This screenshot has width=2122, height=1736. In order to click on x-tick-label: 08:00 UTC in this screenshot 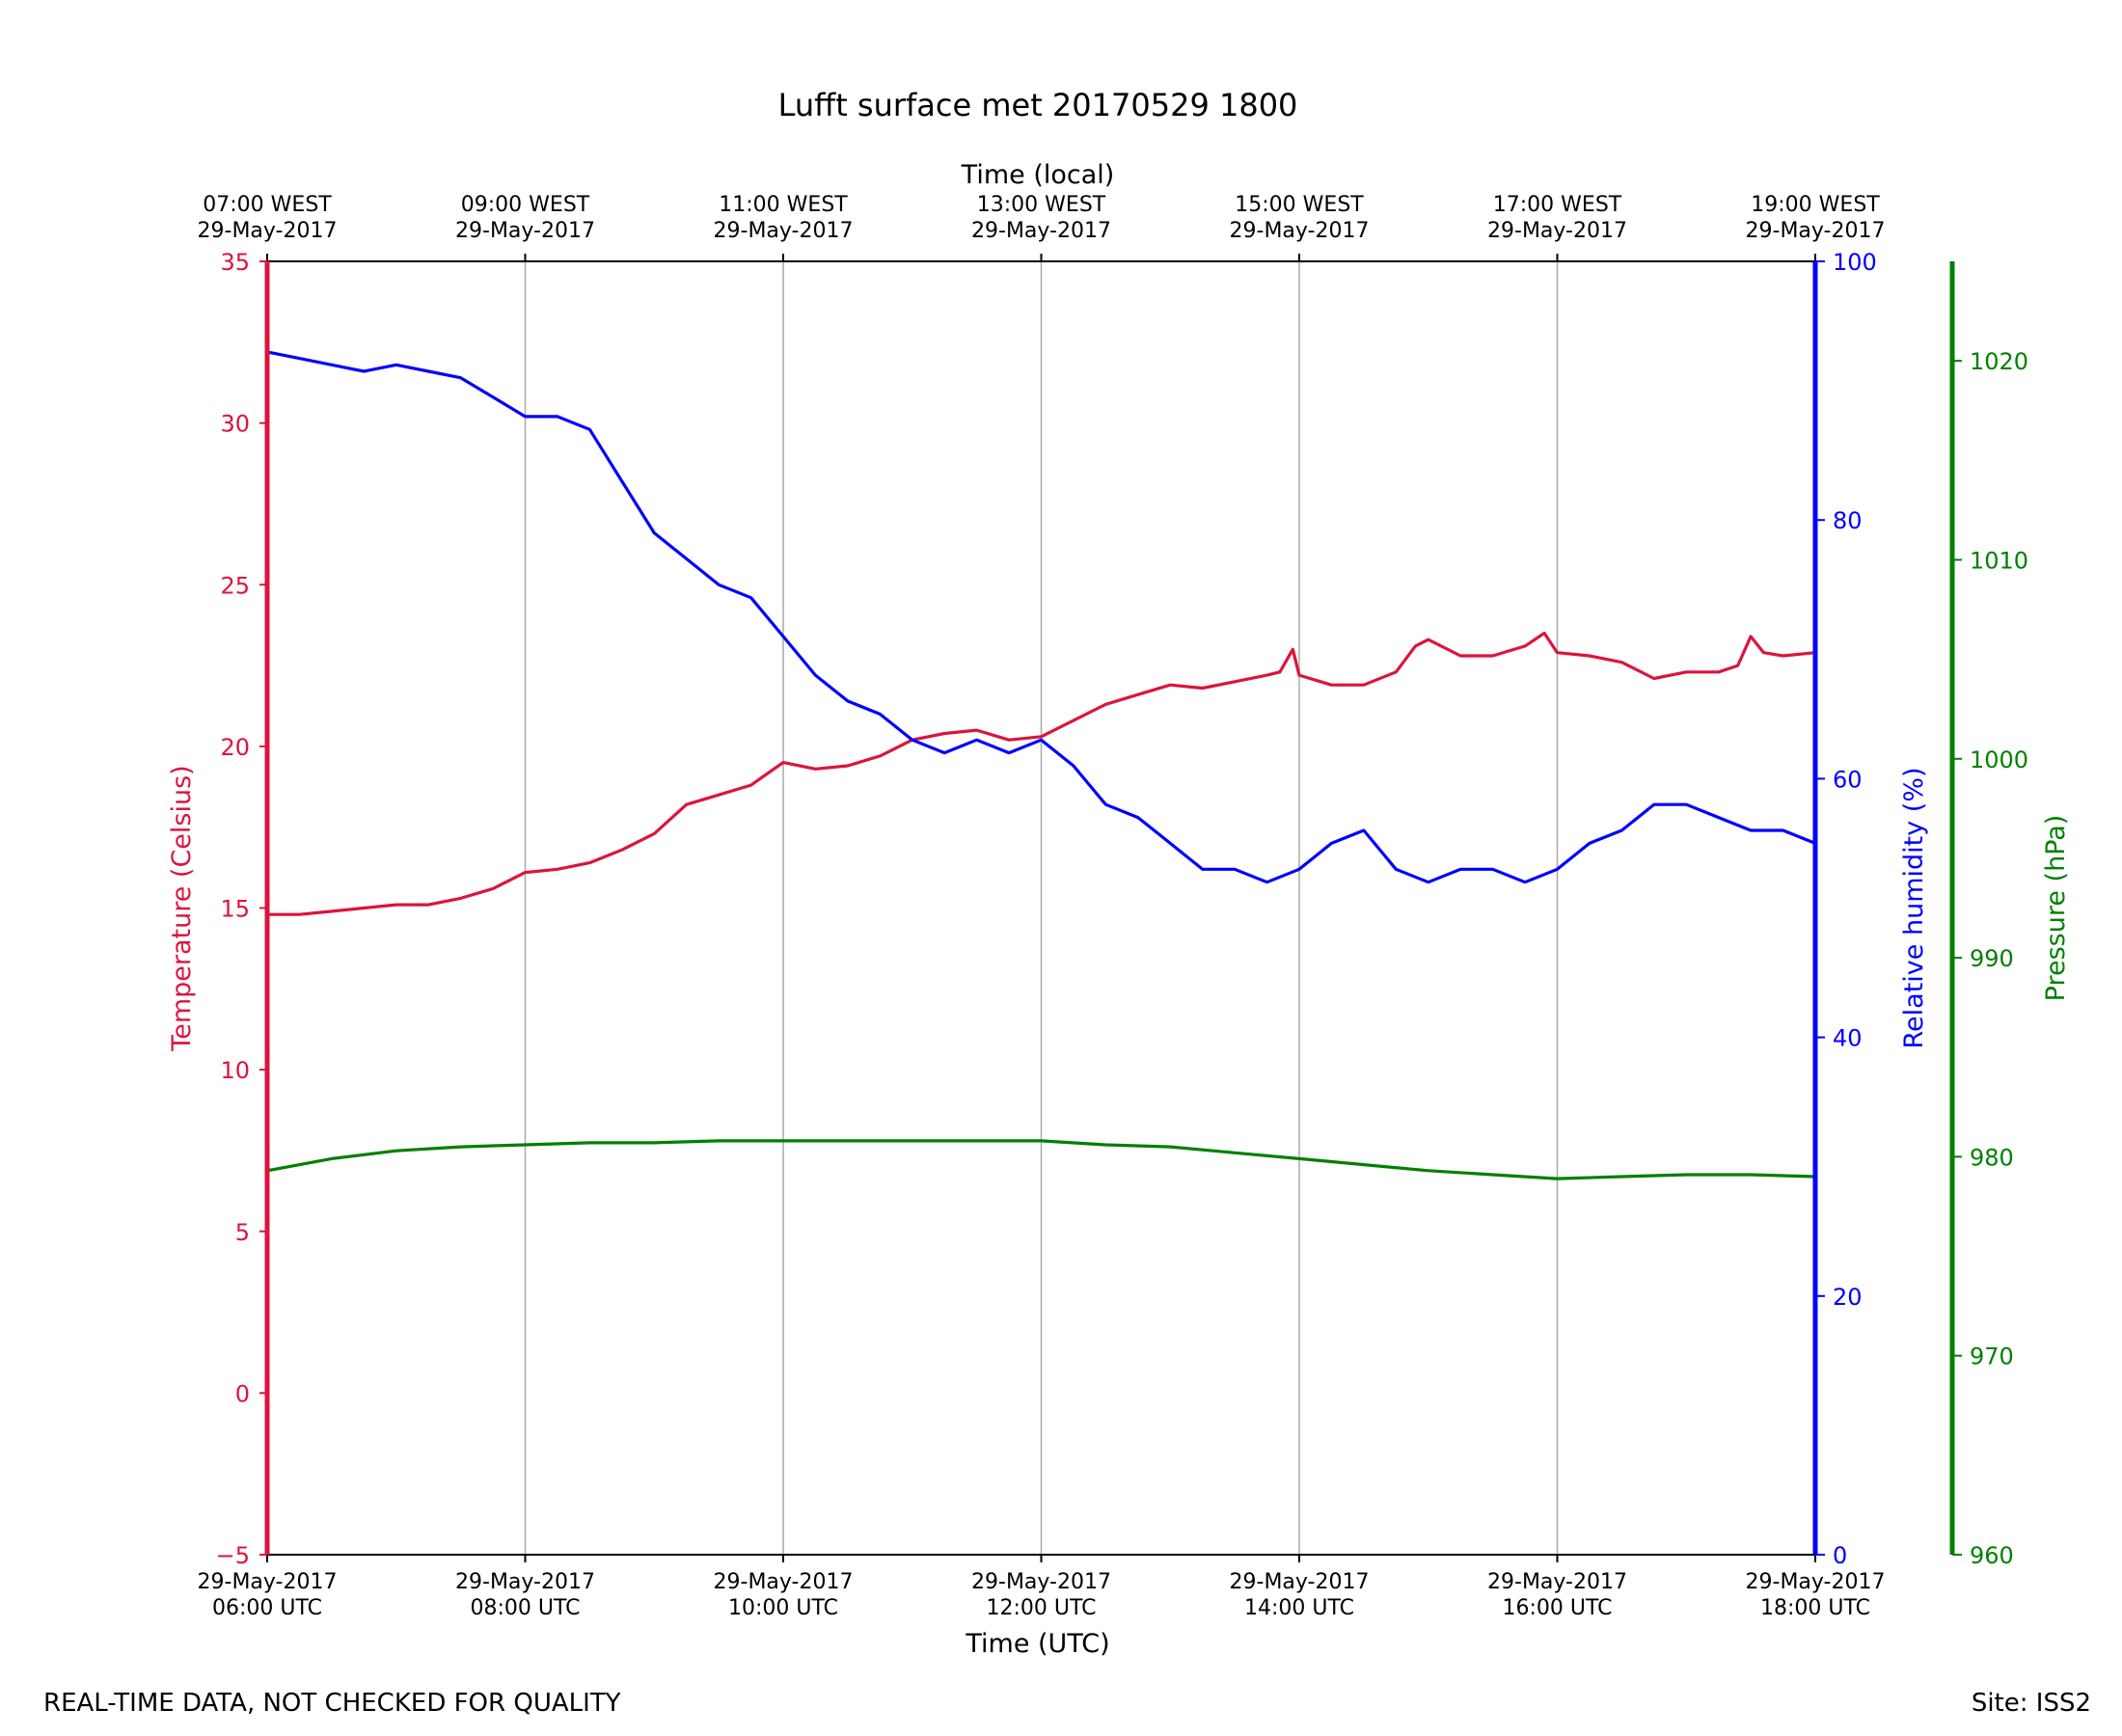, I will do `click(525, 1608)`.